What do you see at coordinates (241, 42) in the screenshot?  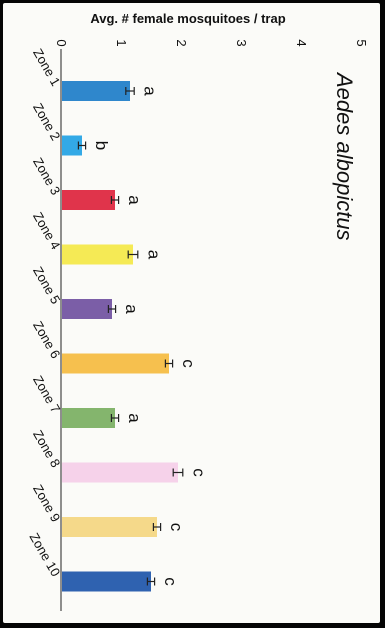 I see `value-tick-label: 3` at bounding box center [241, 42].